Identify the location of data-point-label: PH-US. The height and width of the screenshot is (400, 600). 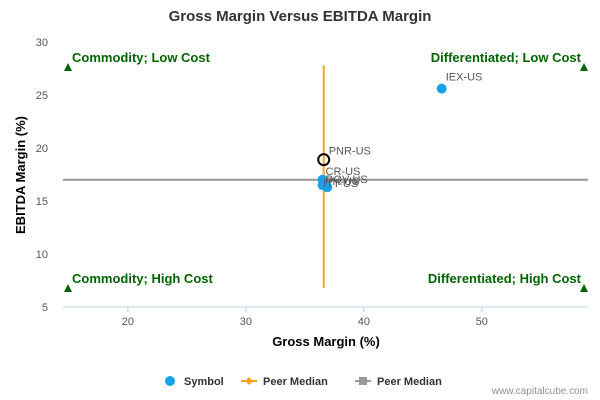
(342, 182).